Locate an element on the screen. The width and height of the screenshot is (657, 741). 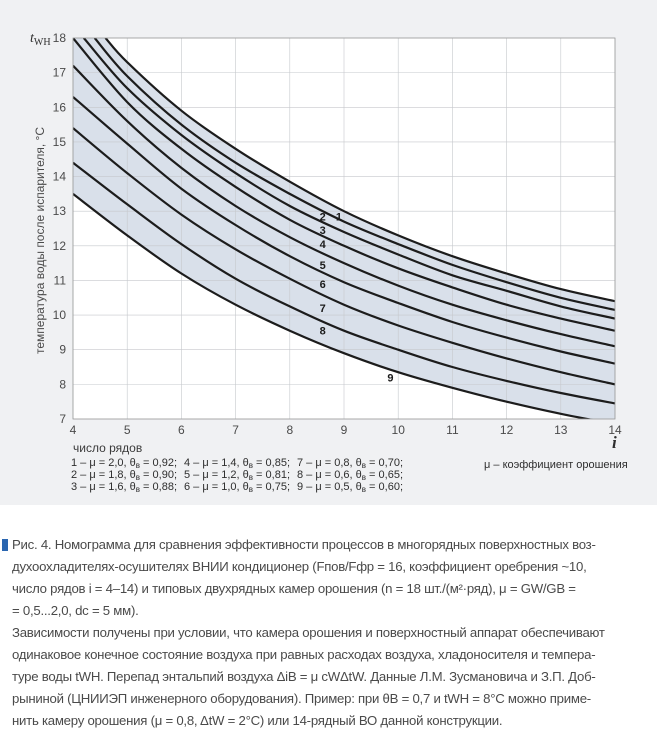
legend-entry: 4 – μ = 1,4, θв = 0,85; is located at coordinates (237, 463).